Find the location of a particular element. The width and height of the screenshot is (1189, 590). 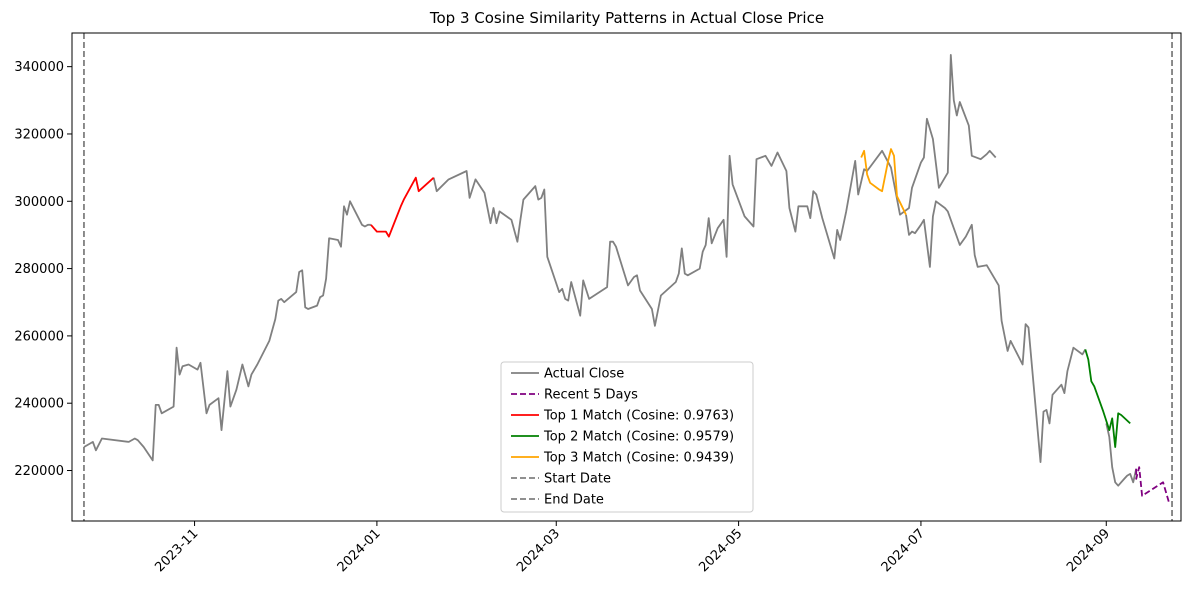

x-tick-label: 2024-03 is located at coordinates (538, 550).